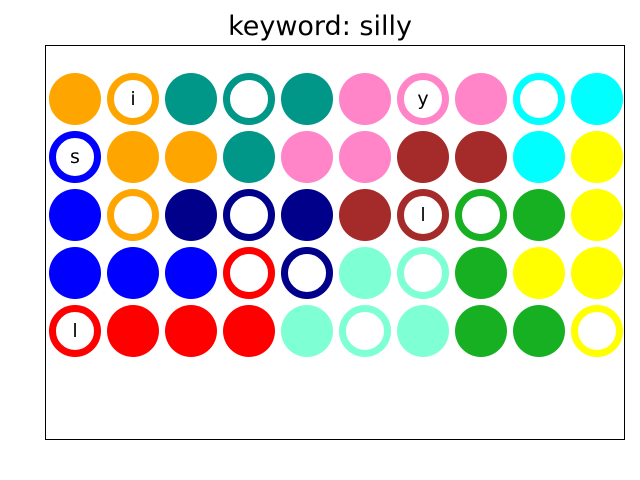 This screenshot has height=480, width=640. Describe the element at coordinates (320, 26) in the screenshot. I see `page-title: keyword: silly` at that location.